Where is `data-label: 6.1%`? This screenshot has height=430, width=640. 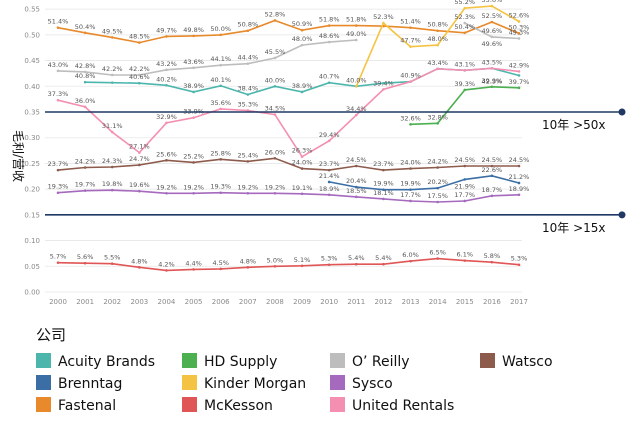
data-label: 6.1% is located at coordinates (465, 255).